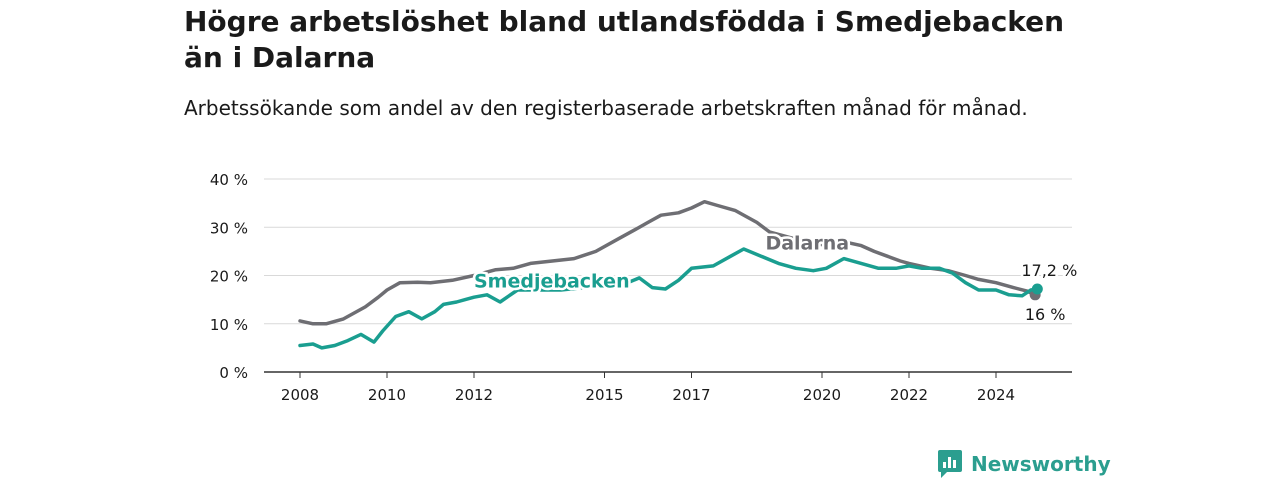 The width and height of the screenshot is (1280, 480). What do you see at coordinates (229, 325) in the screenshot?
I see `y-tick-label: 10 %` at bounding box center [229, 325].